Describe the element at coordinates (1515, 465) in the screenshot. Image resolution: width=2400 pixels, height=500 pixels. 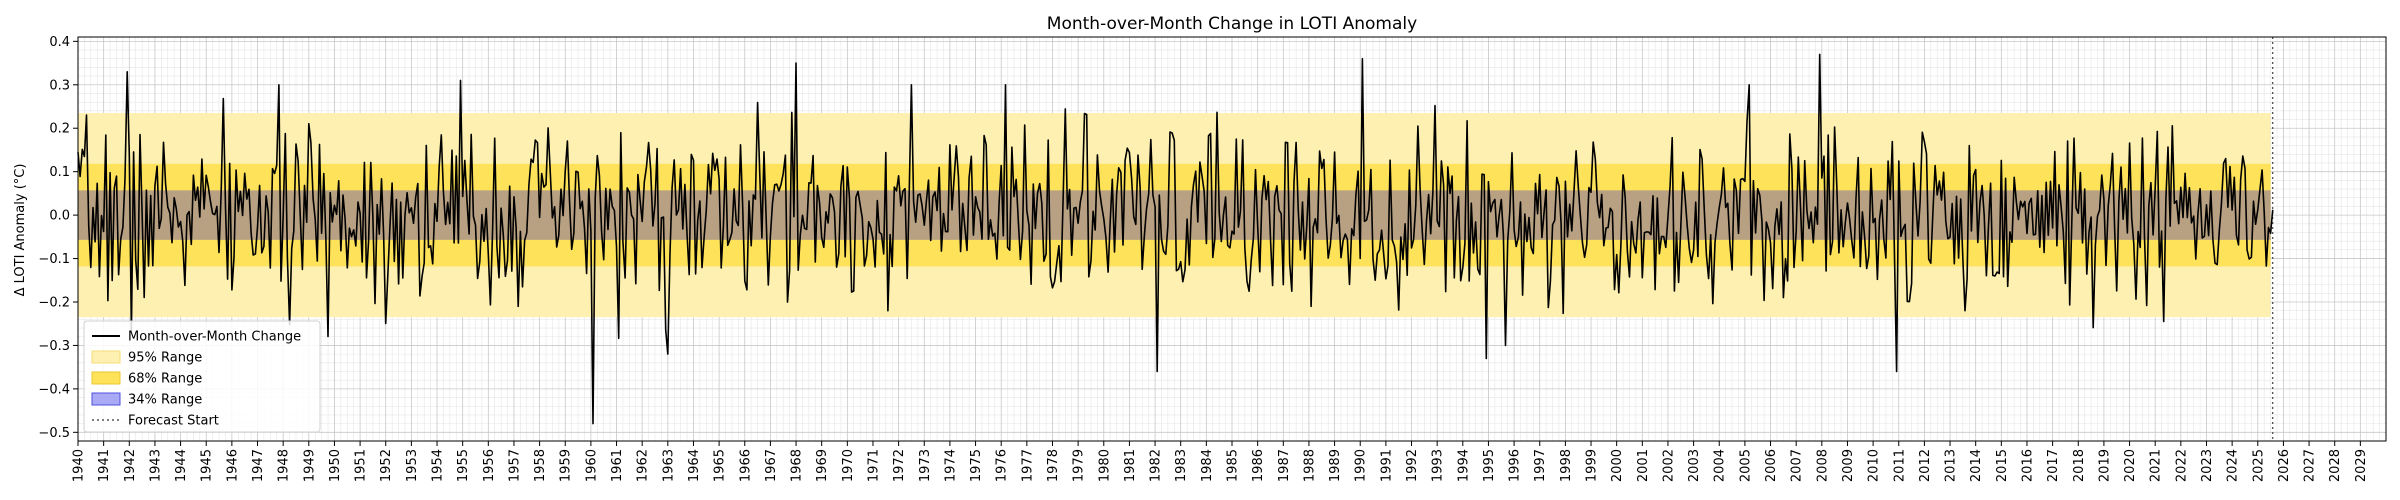
I see `x-tick-label: 1996` at that location.